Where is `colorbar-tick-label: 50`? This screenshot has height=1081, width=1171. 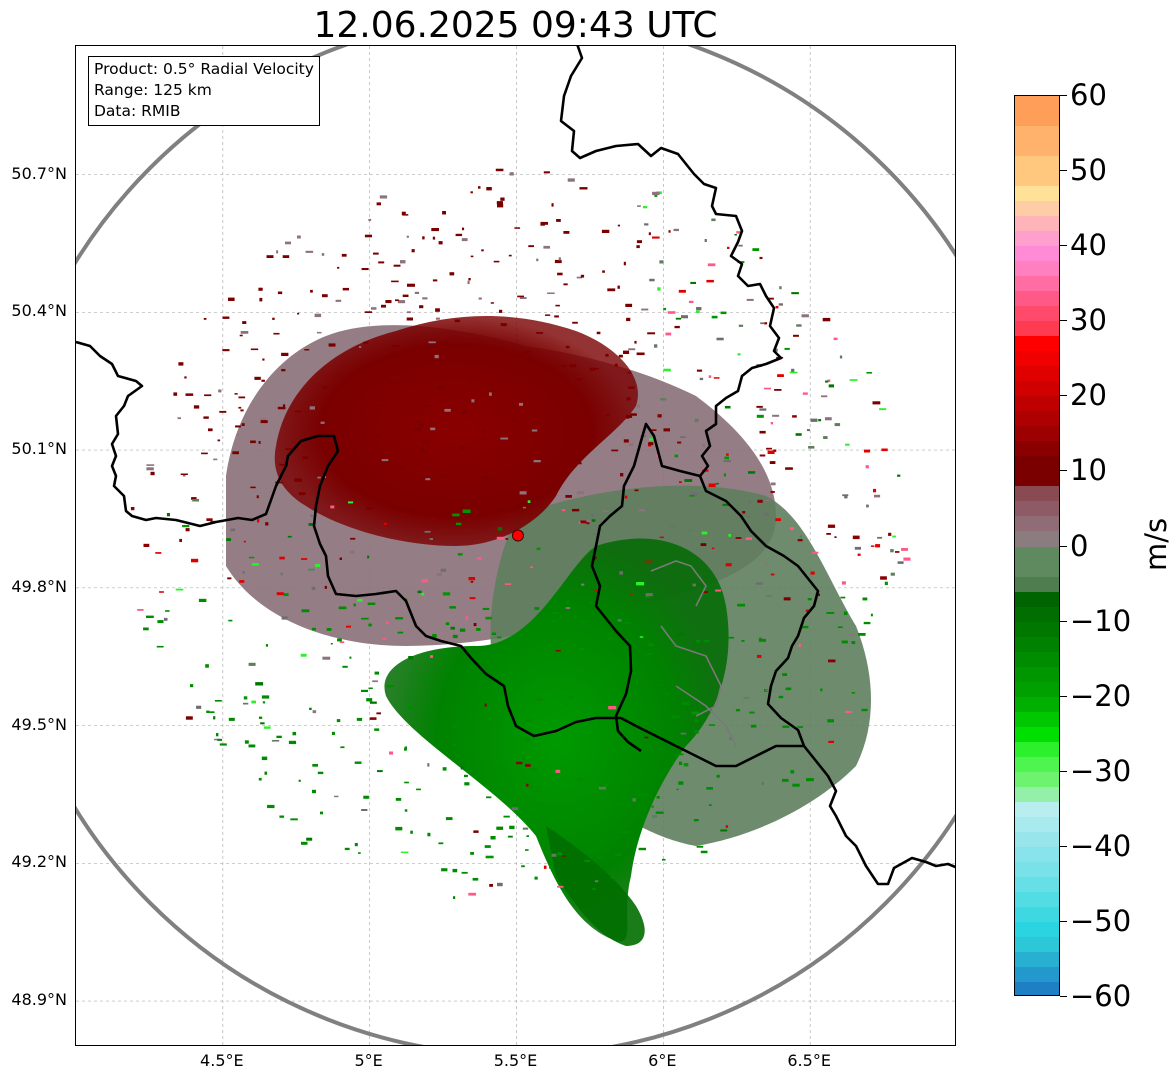 colorbar-tick-label: 50 is located at coordinates (1088, 170).